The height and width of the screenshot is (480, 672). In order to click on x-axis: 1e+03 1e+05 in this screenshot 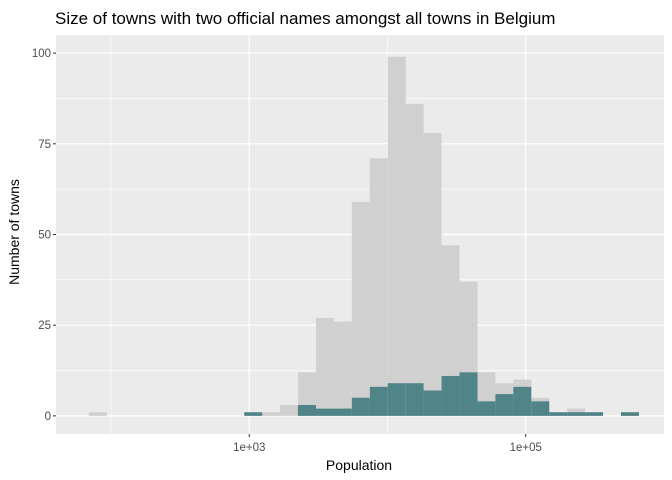, I will do `click(387, 444)`.